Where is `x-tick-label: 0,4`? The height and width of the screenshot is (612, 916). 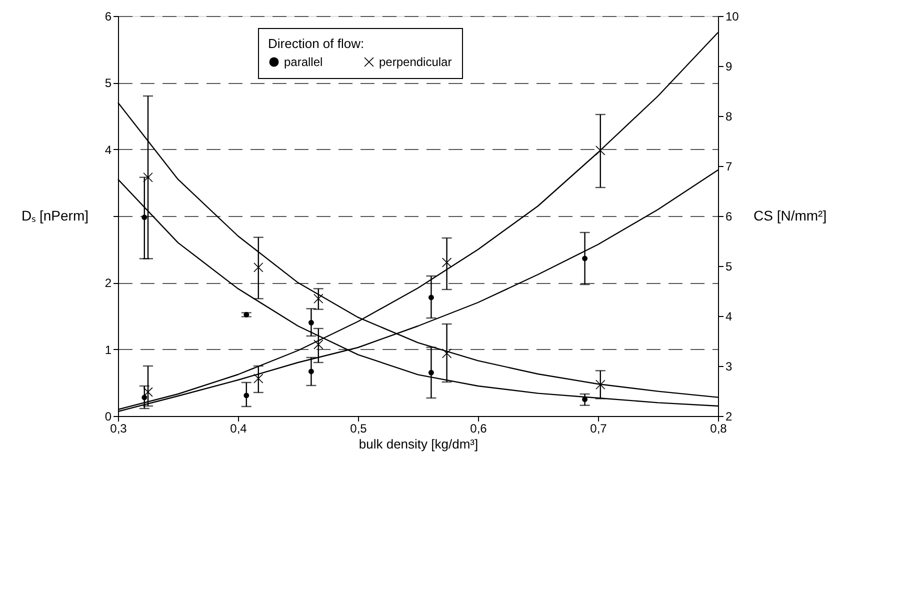 x-tick-label: 0,4 is located at coordinates (239, 429).